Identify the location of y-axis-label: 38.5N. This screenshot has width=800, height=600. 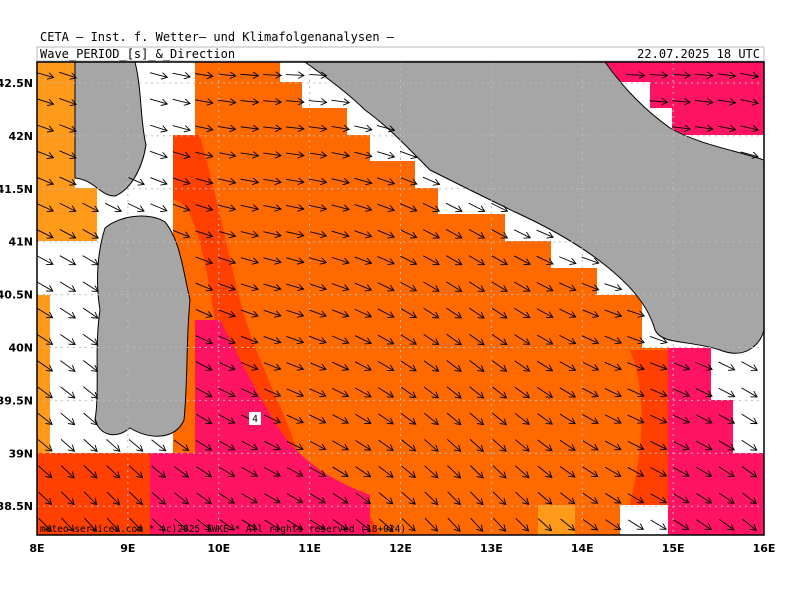
(16, 506).